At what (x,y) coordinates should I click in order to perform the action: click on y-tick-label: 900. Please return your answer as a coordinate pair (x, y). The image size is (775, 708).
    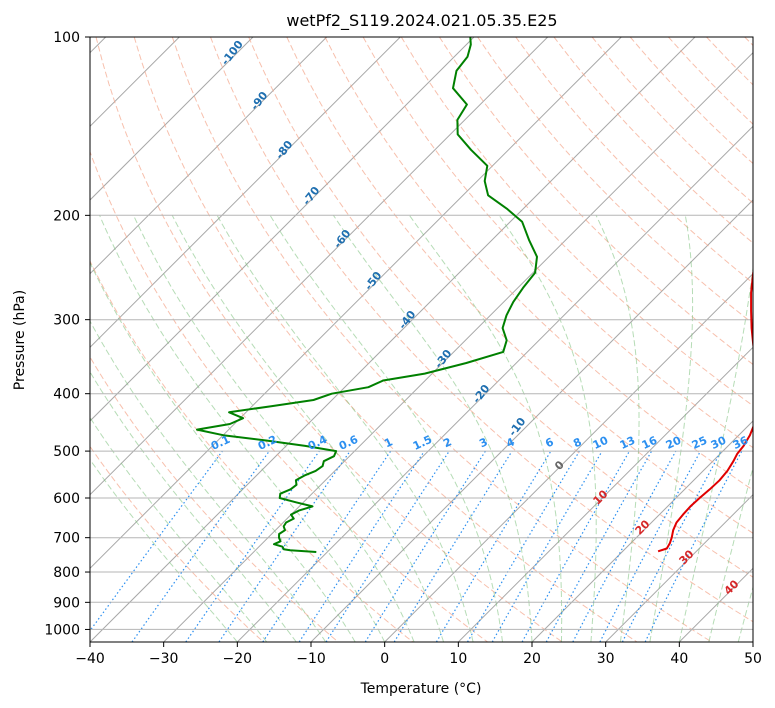
    Looking at the image, I should click on (66, 603).